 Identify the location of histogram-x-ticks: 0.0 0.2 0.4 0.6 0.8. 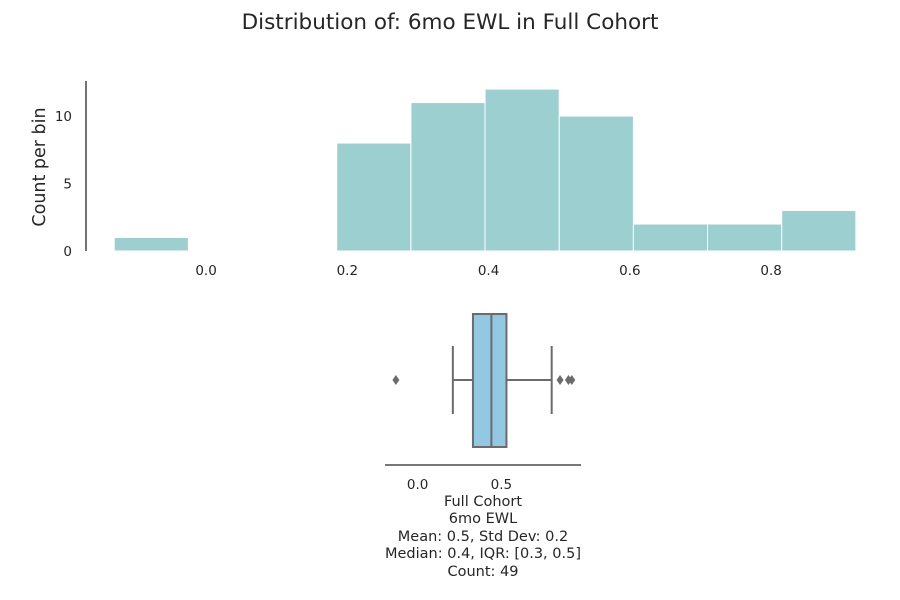
(488, 271).